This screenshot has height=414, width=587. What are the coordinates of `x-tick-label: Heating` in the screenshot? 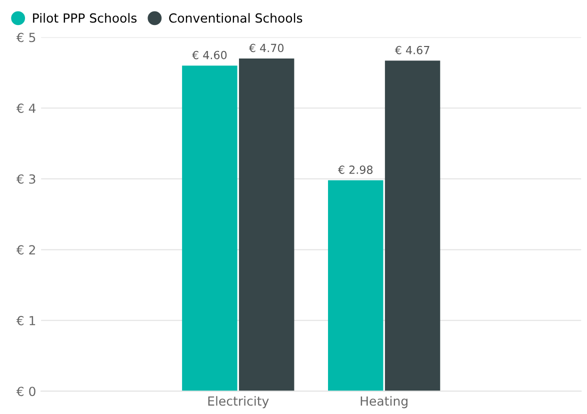 It's located at (384, 402).